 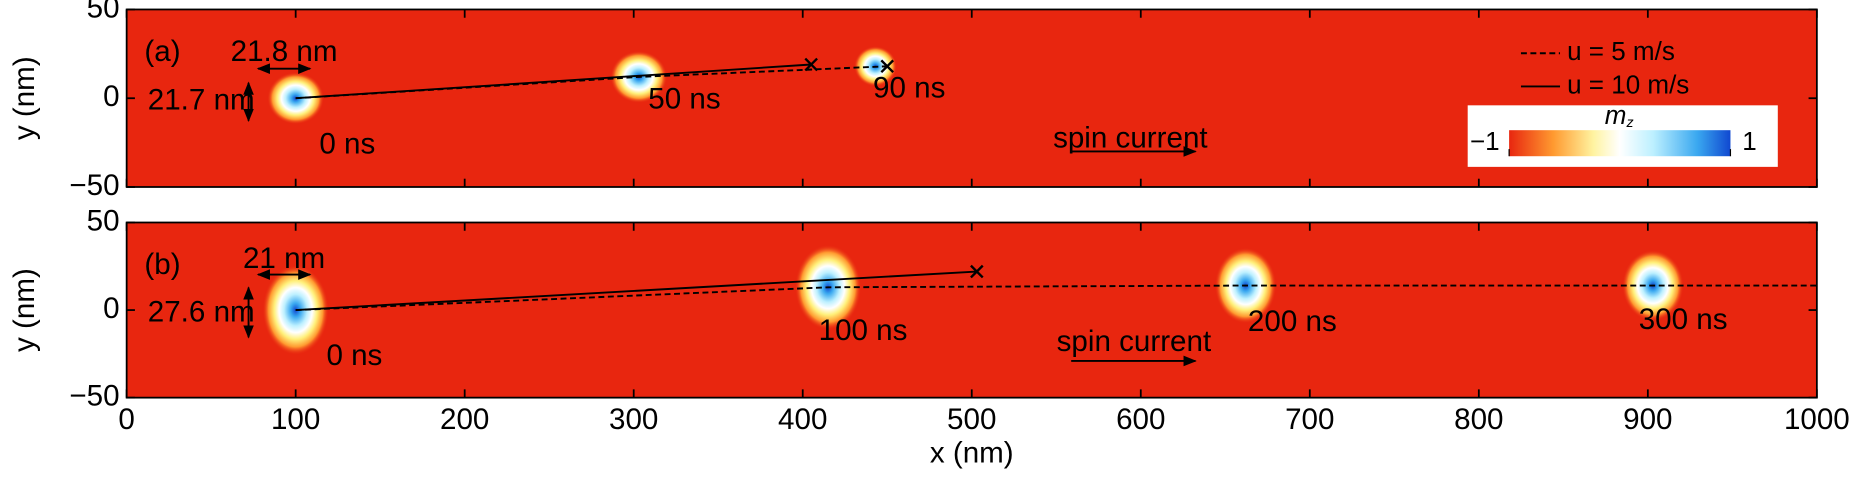 I want to click on time-label: 300 ns, so click(x=1683, y=319).